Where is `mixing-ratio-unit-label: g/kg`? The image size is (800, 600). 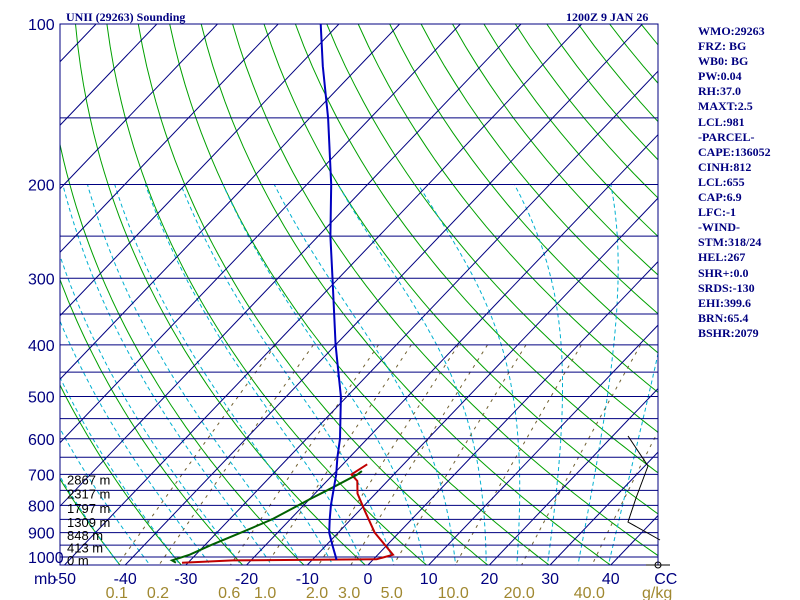
mixing-ratio-unit-label: g/kg is located at coordinates (657, 592).